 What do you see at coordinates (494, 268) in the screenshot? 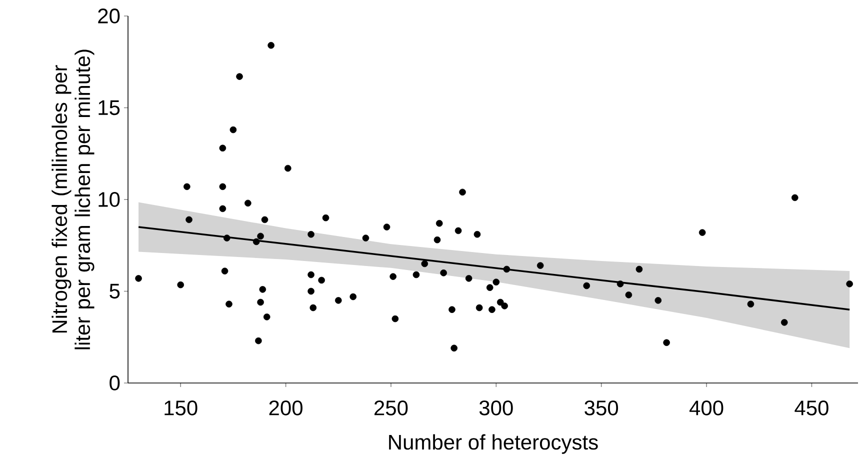
I see `line-series` at bounding box center [494, 268].